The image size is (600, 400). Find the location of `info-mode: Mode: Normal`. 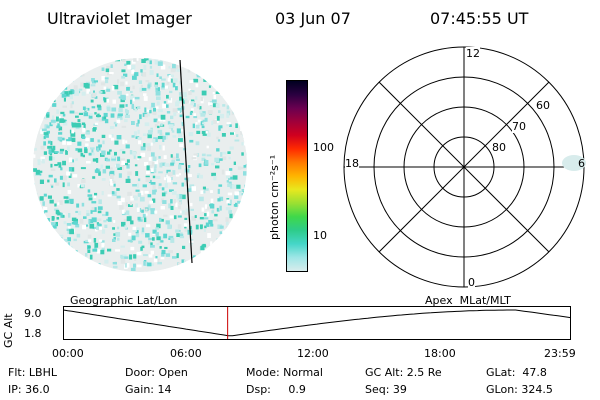

info-mode: Mode: Normal is located at coordinates (284, 372).